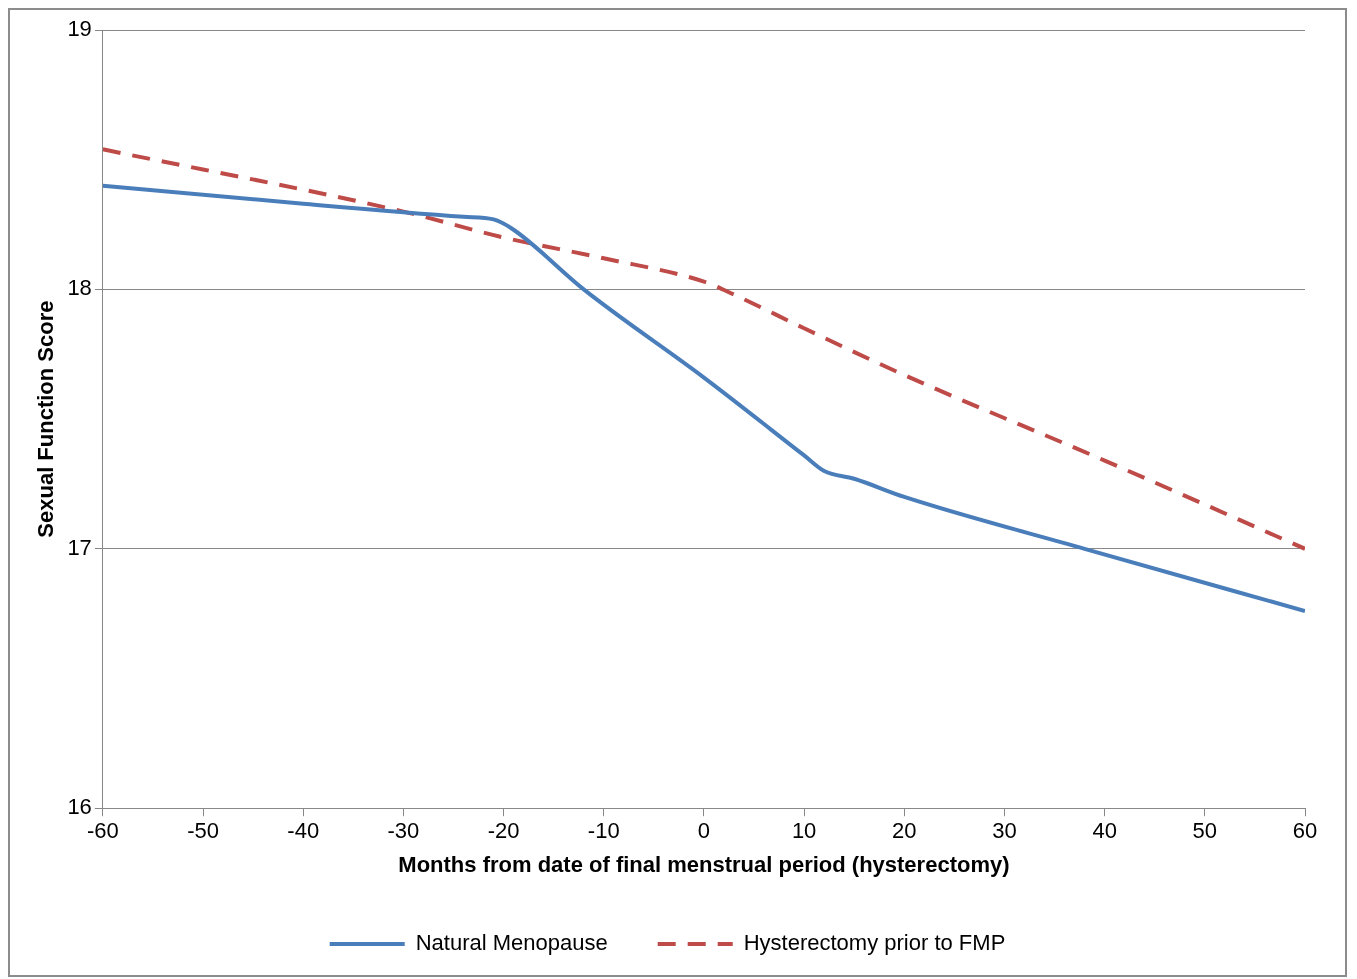 The height and width of the screenshot is (979, 1357). What do you see at coordinates (403, 831) in the screenshot?
I see `x-tick-label: -30` at bounding box center [403, 831].